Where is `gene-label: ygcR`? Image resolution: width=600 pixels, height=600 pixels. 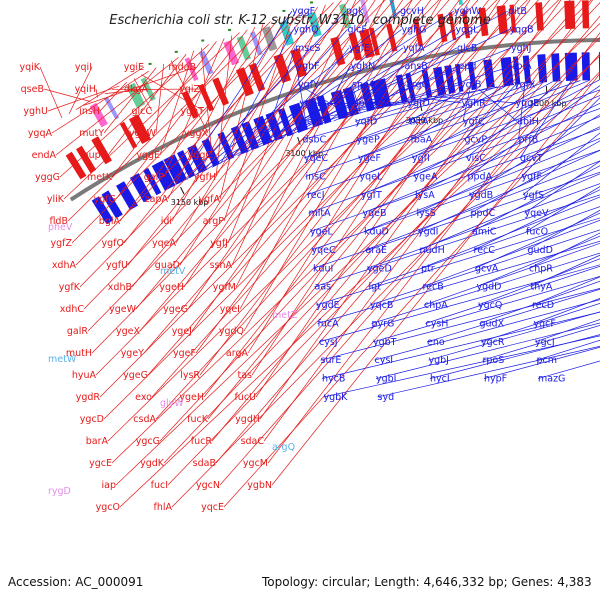 gene-label: ygcR is located at coordinates (493, 342).